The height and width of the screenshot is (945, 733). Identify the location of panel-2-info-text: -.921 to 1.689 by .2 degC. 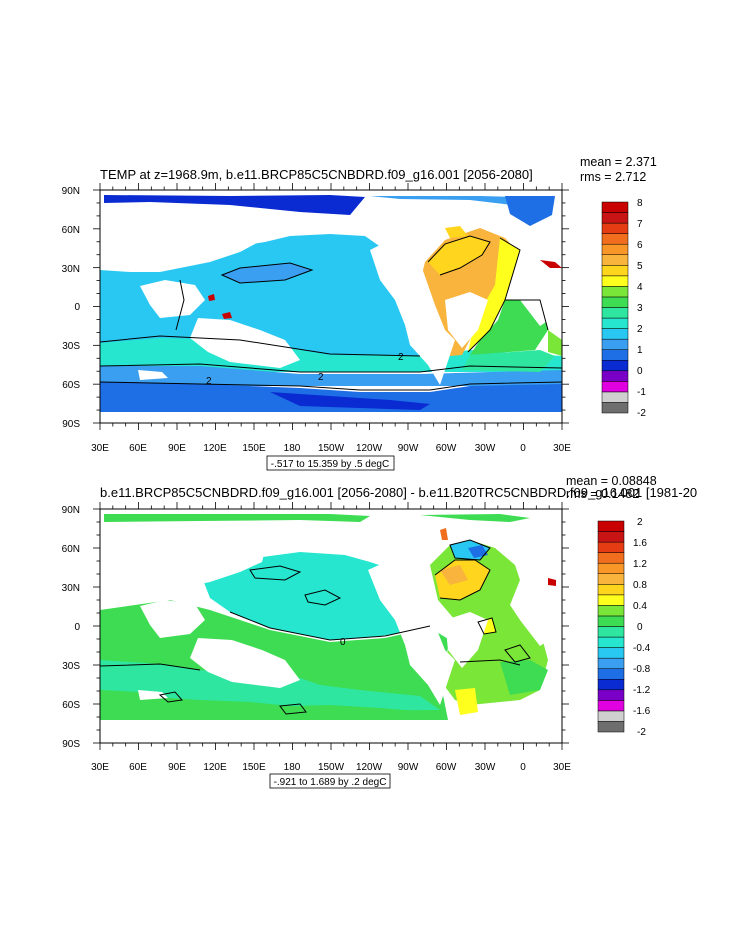
(330, 782).